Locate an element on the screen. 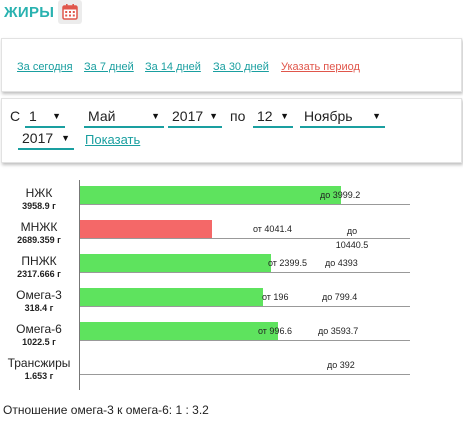 The height and width of the screenshot is (424, 463). nutrient-amount: 2317.666 г is located at coordinates (39, 274).